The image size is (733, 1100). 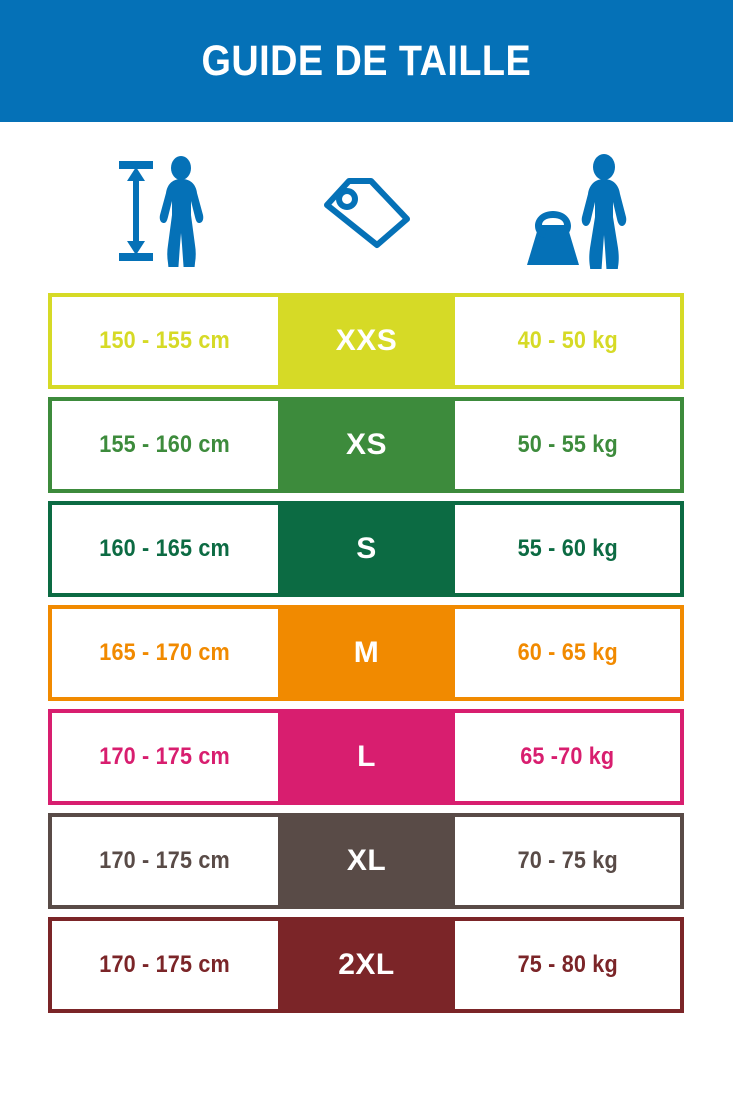 I want to click on table-row: 170 - 175 cm 2XL 75 - 80 kg, so click(x=366, y=965).